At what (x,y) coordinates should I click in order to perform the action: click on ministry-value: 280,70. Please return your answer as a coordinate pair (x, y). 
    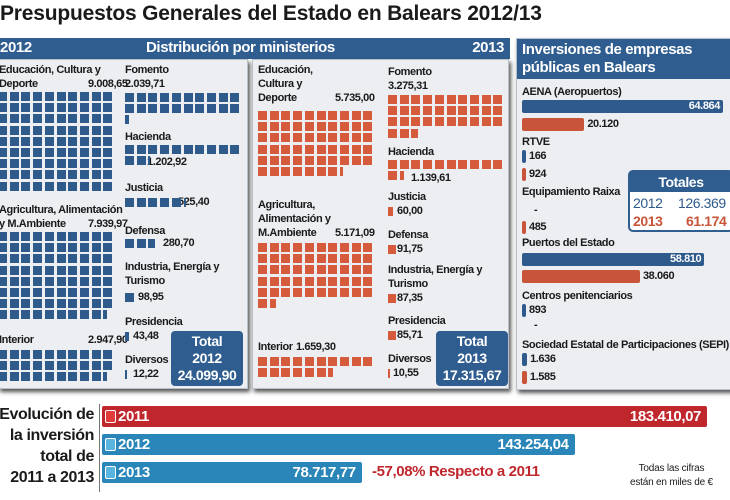
    Looking at the image, I should click on (179, 243).